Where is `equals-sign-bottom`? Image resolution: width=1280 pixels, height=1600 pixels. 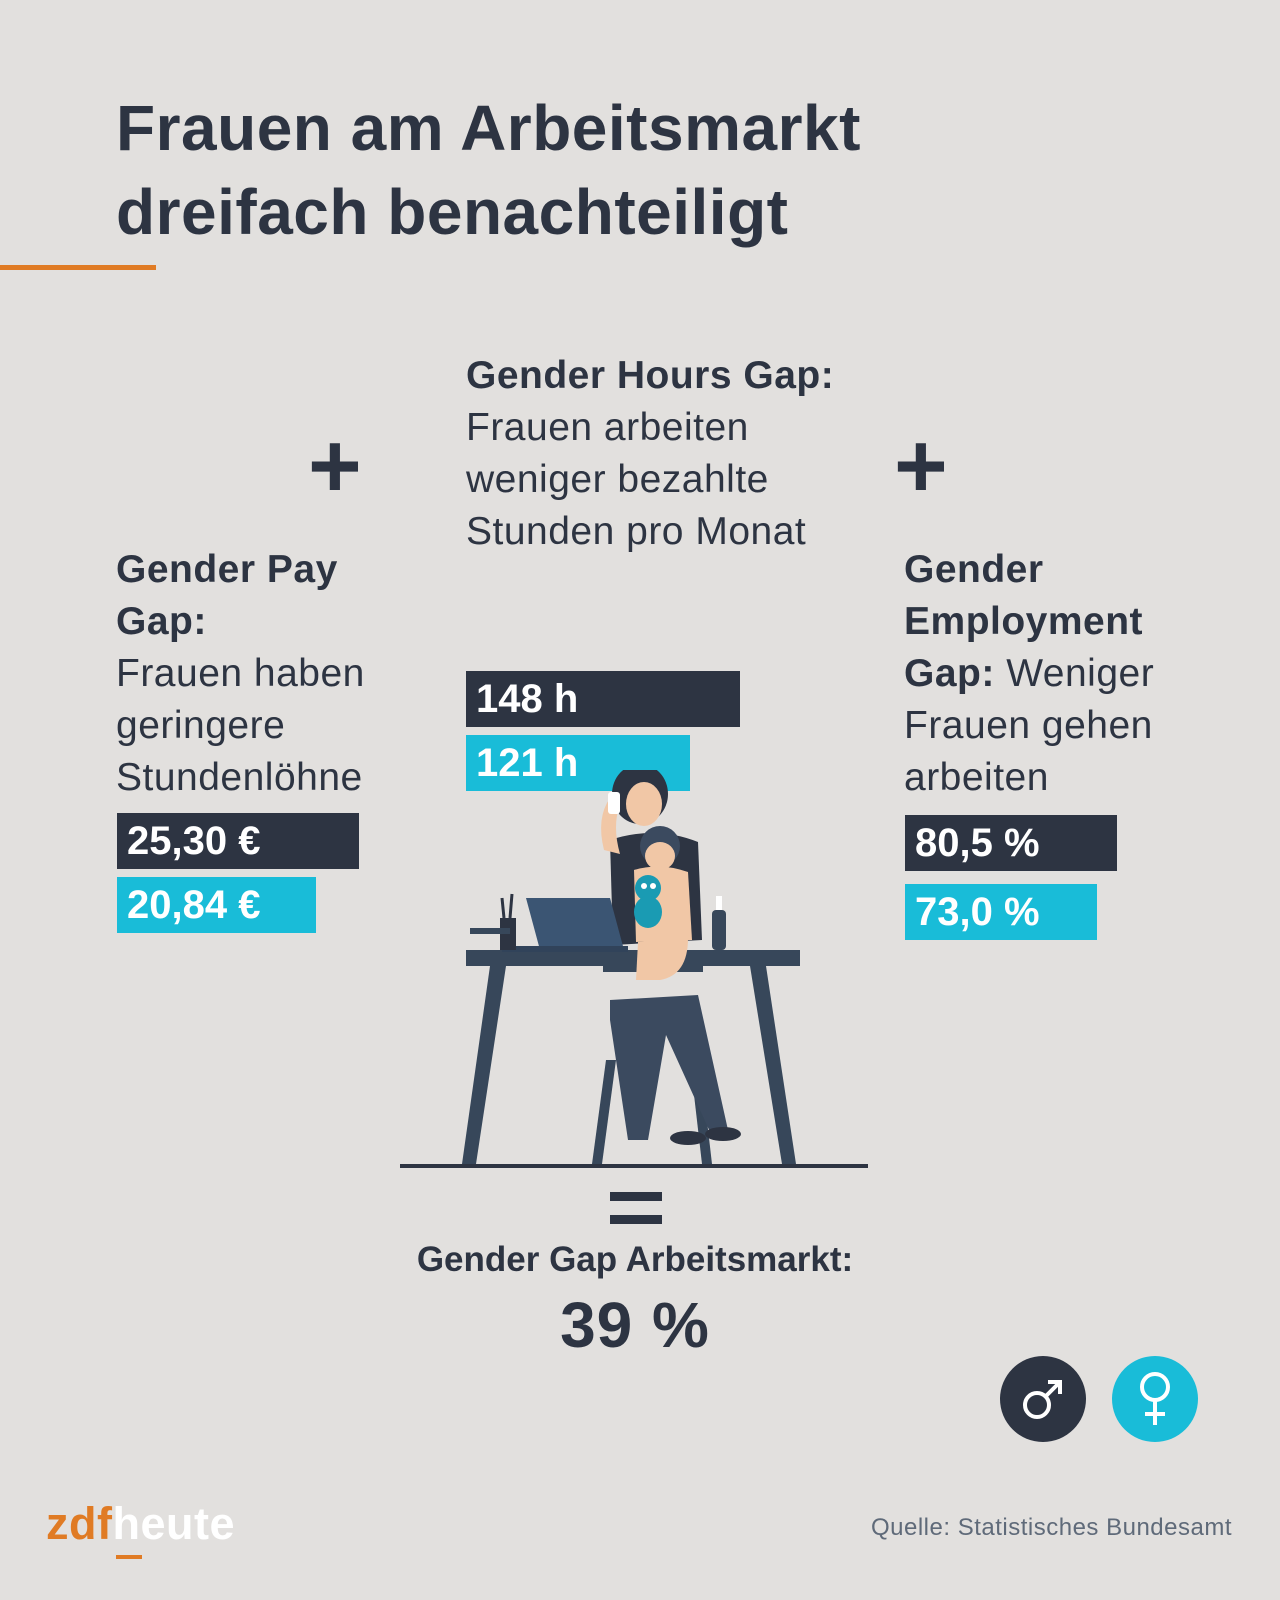
equals-sign-bottom is located at coordinates (636, 1219).